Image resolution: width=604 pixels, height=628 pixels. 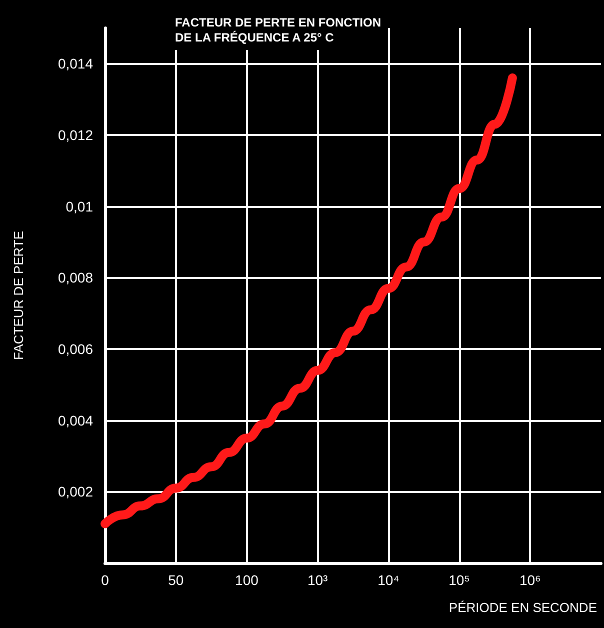 What do you see at coordinates (76, 278) in the screenshot?
I see `y-tick-label: 0,008` at bounding box center [76, 278].